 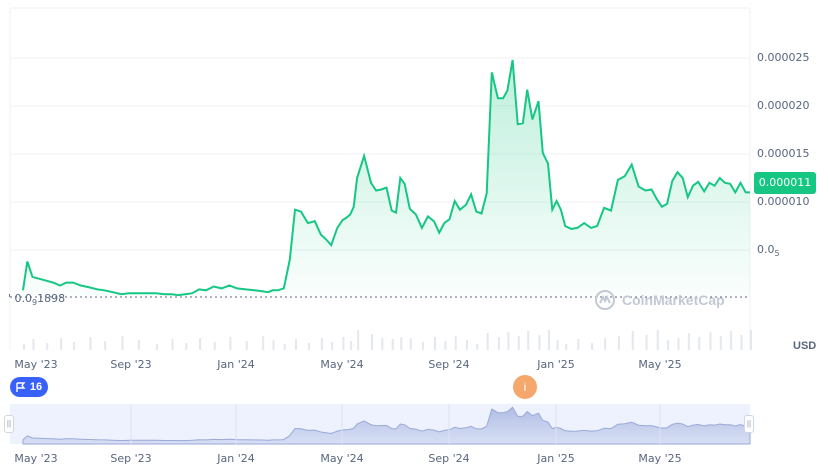 What do you see at coordinates (783, 201) in the screenshot?
I see `y-tick-label: 0.000010` at bounding box center [783, 201].